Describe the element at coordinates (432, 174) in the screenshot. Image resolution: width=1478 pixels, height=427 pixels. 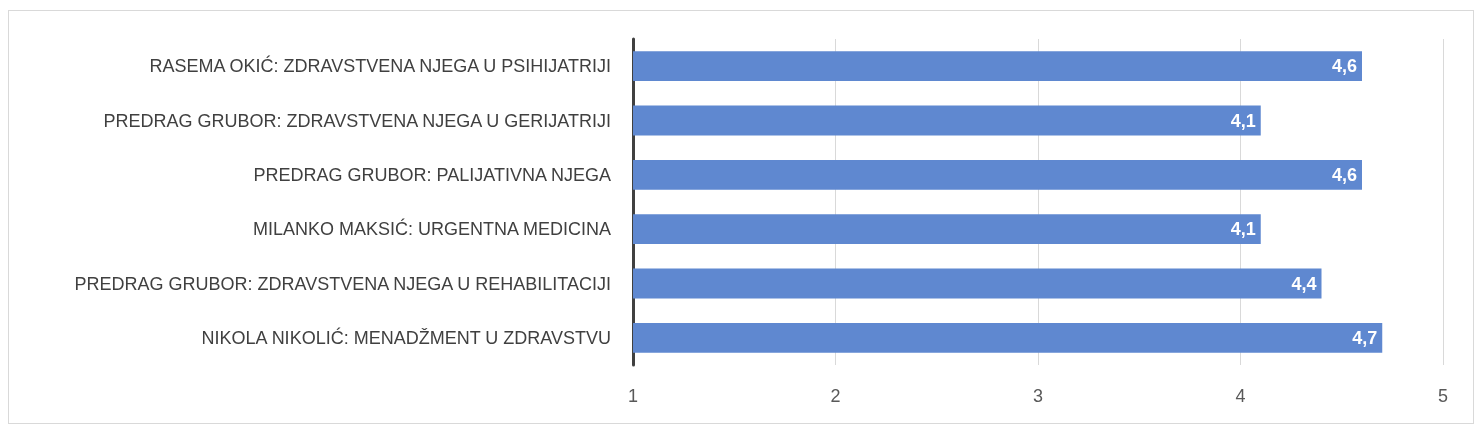
I see `y-tick-label: PREDRAG GRUBOR: PALIJATIVNA NJEGA` at that location.